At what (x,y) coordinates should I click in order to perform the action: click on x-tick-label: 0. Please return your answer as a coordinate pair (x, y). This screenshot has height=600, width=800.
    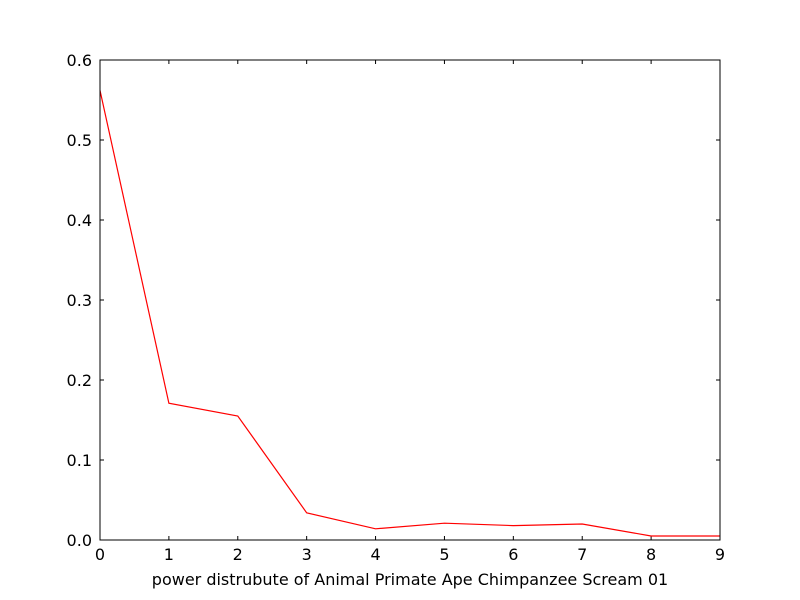
    Looking at the image, I should click on (100, 554).